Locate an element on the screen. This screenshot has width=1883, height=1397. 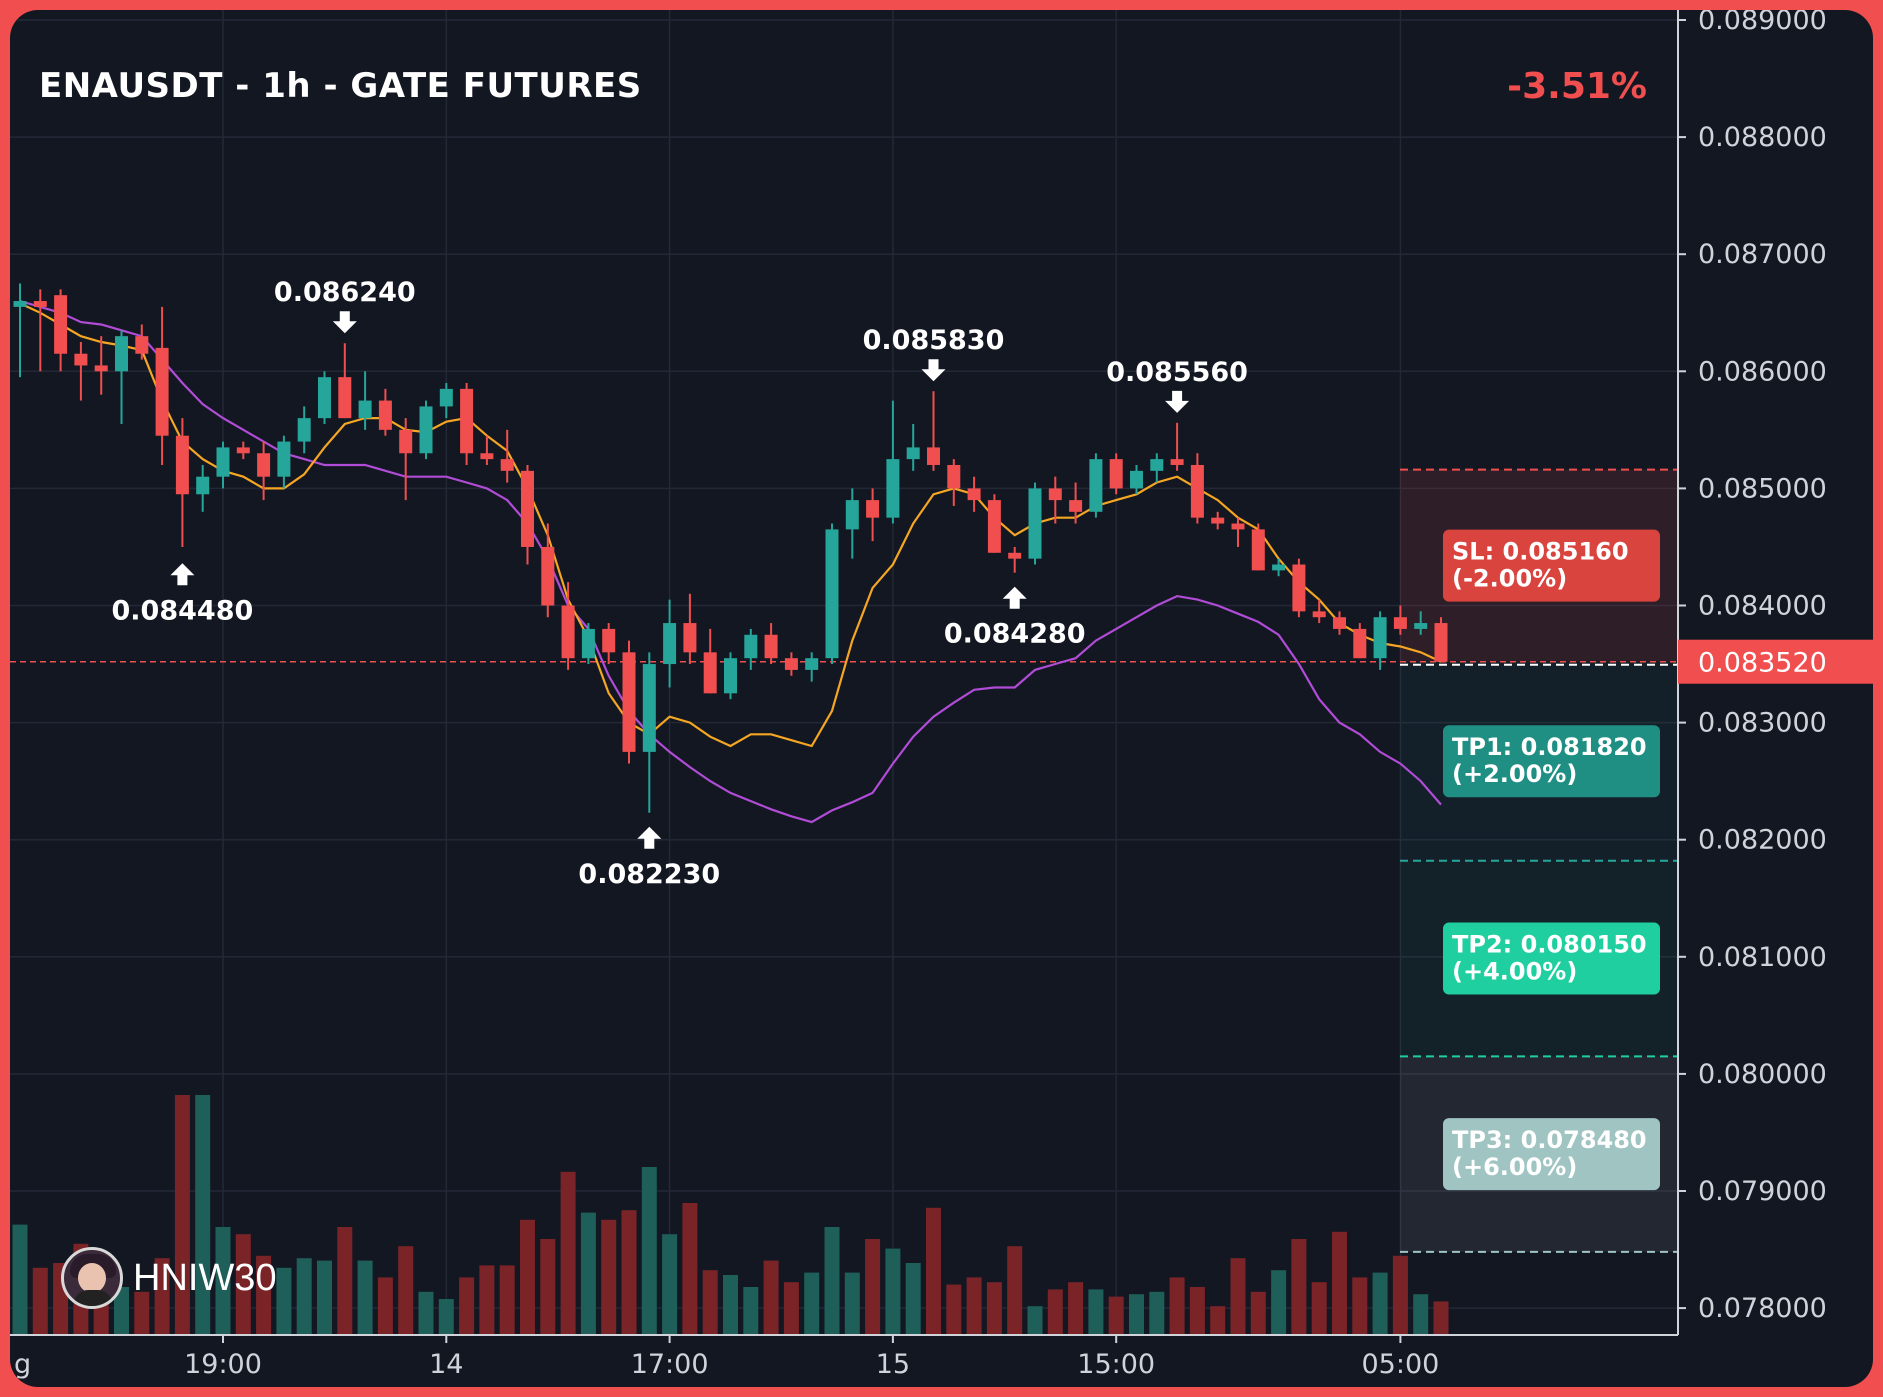
y-tick-label: 0.086000 is located at coordinates (1762, 371).